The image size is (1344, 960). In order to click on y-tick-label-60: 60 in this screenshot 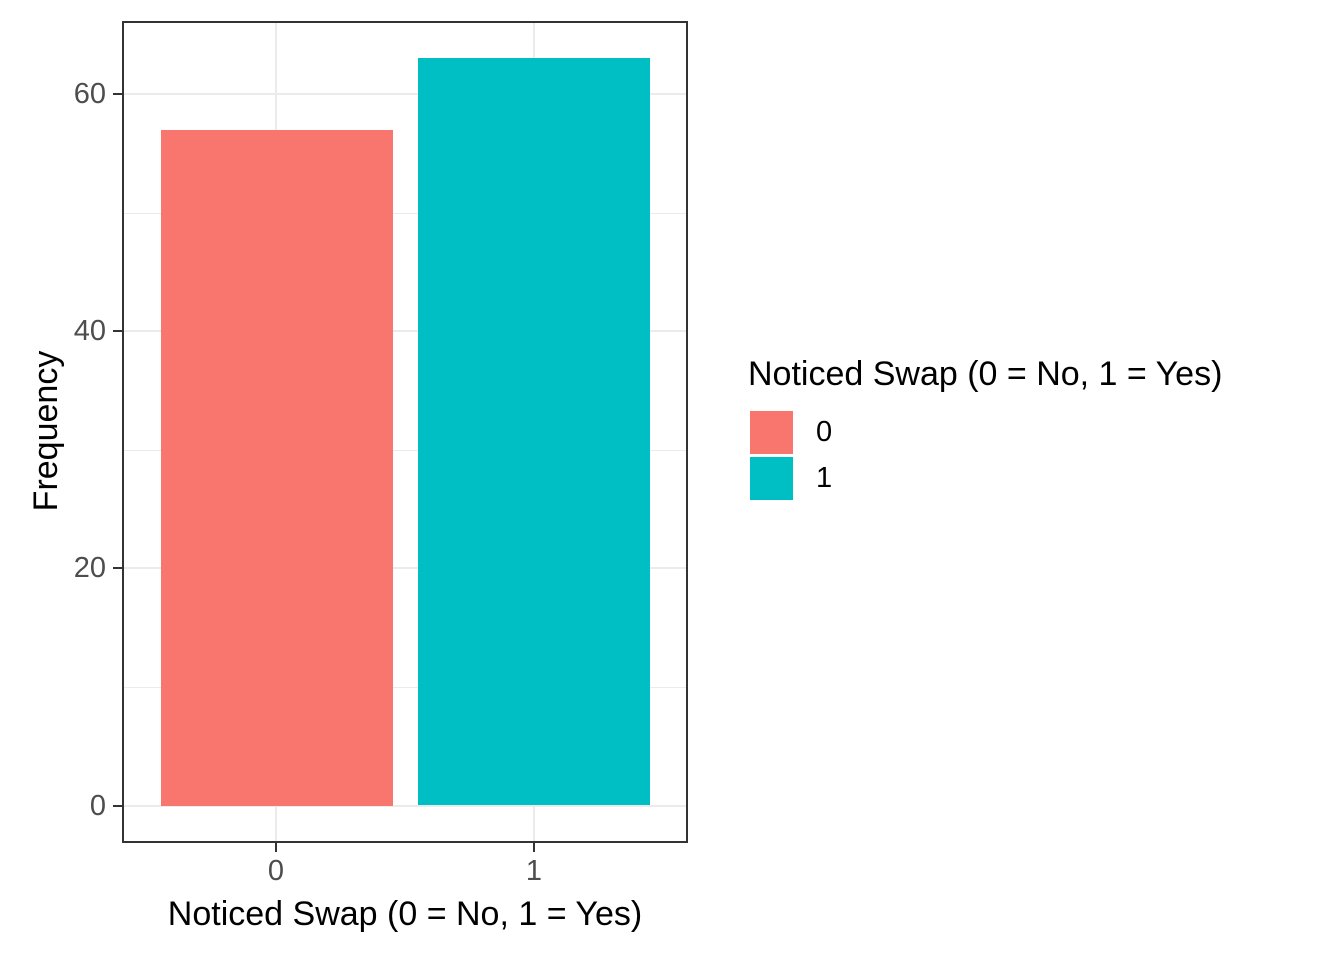, I will do `click(89, 94)`.